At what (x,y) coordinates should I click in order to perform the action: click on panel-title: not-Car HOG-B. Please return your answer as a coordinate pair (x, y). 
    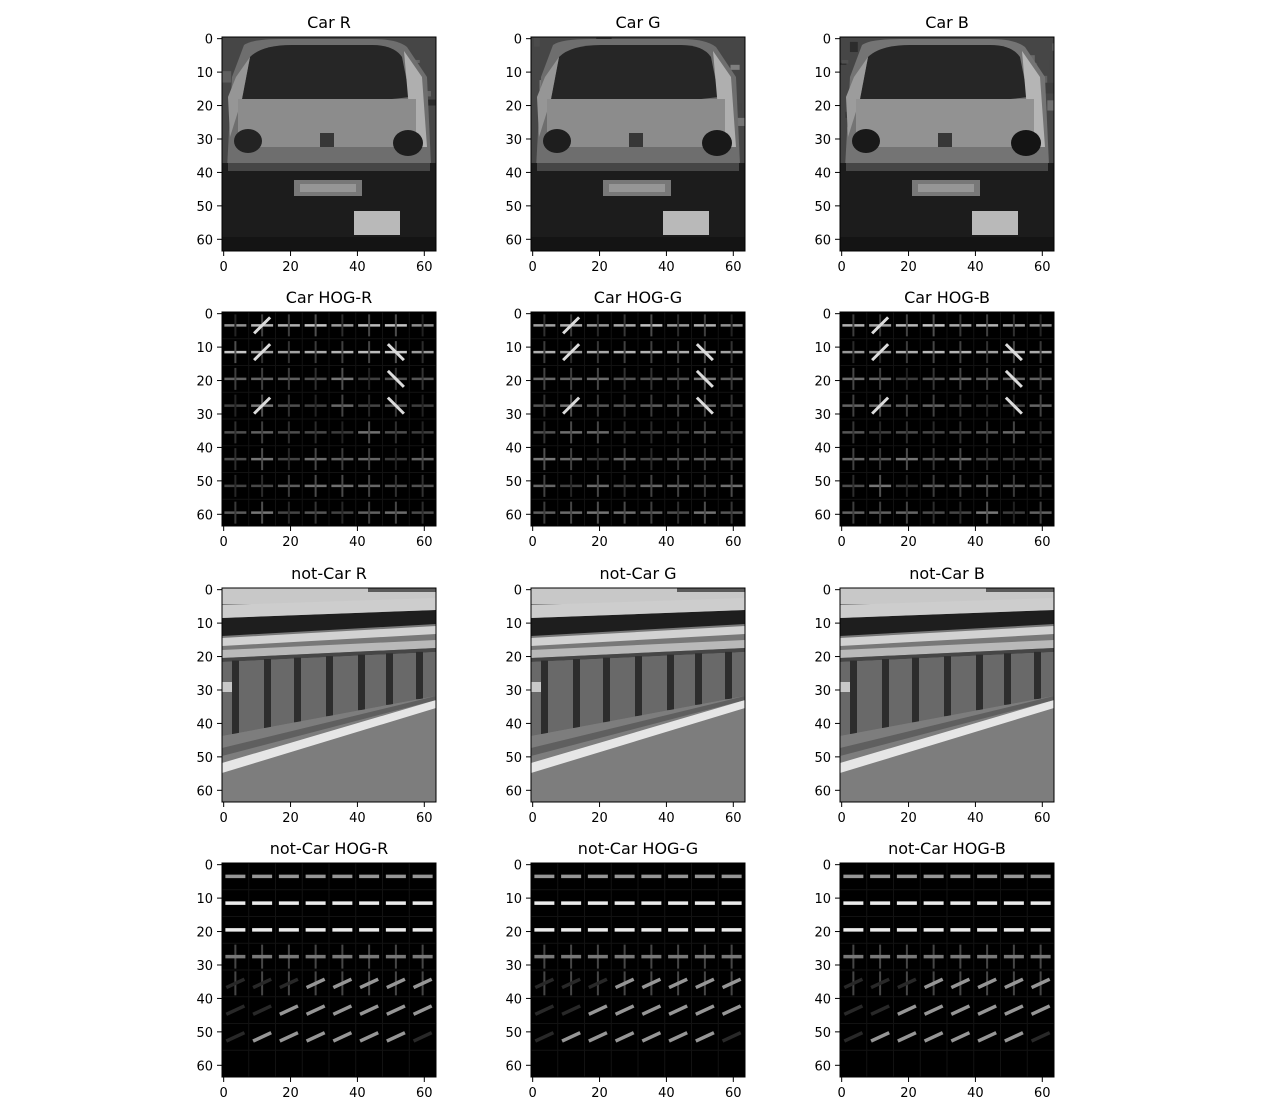
    Looking at the image, I should click on (947, 848).